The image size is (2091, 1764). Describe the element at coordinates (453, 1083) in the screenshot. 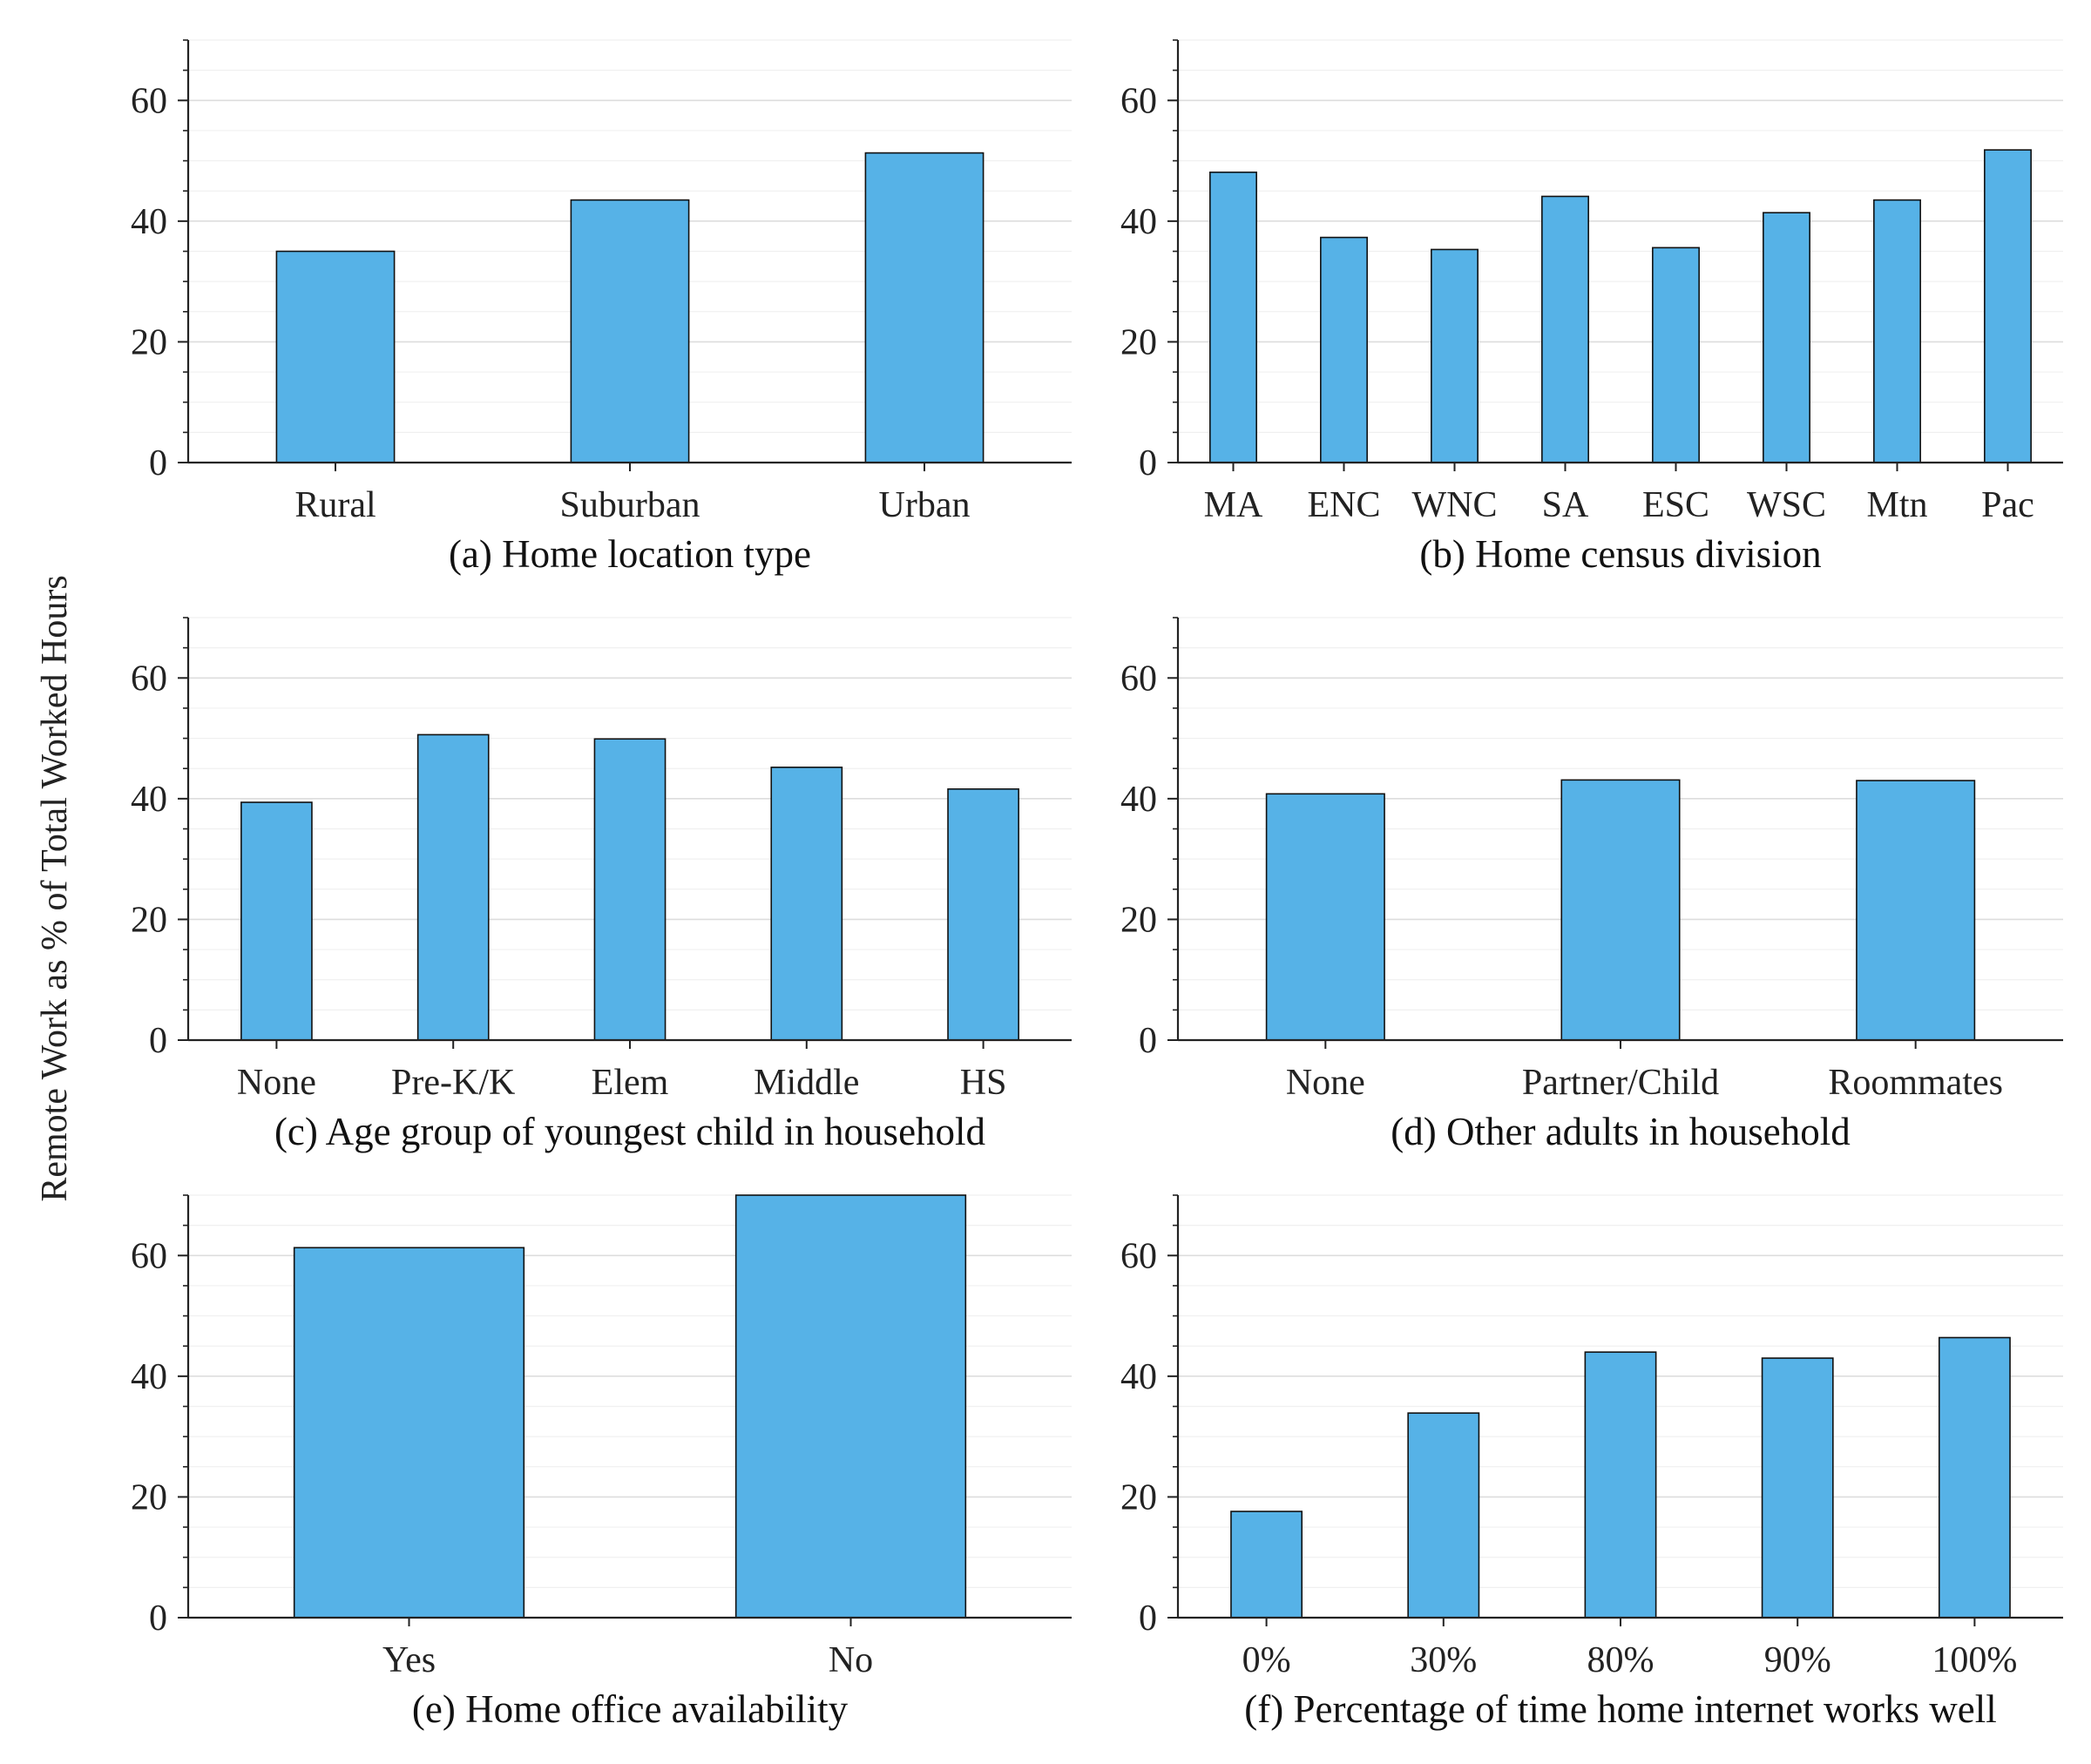

I see `x-tick-label: Pre-K/K` at that location.